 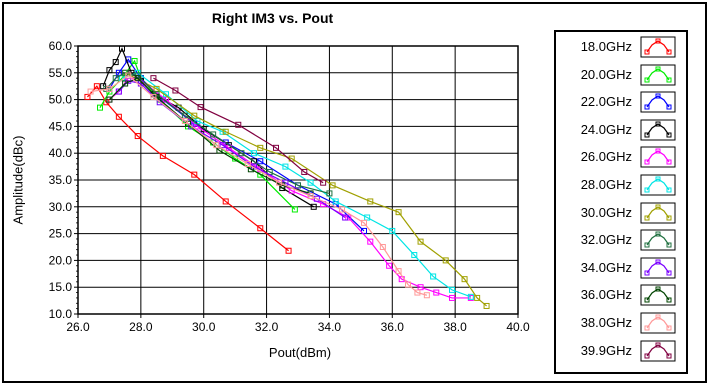 What do you see at coordinates (621, 213) in the screenshot?
I see `legend-item-300ghz: 30.0GHz` at bounding box center [621, 213].